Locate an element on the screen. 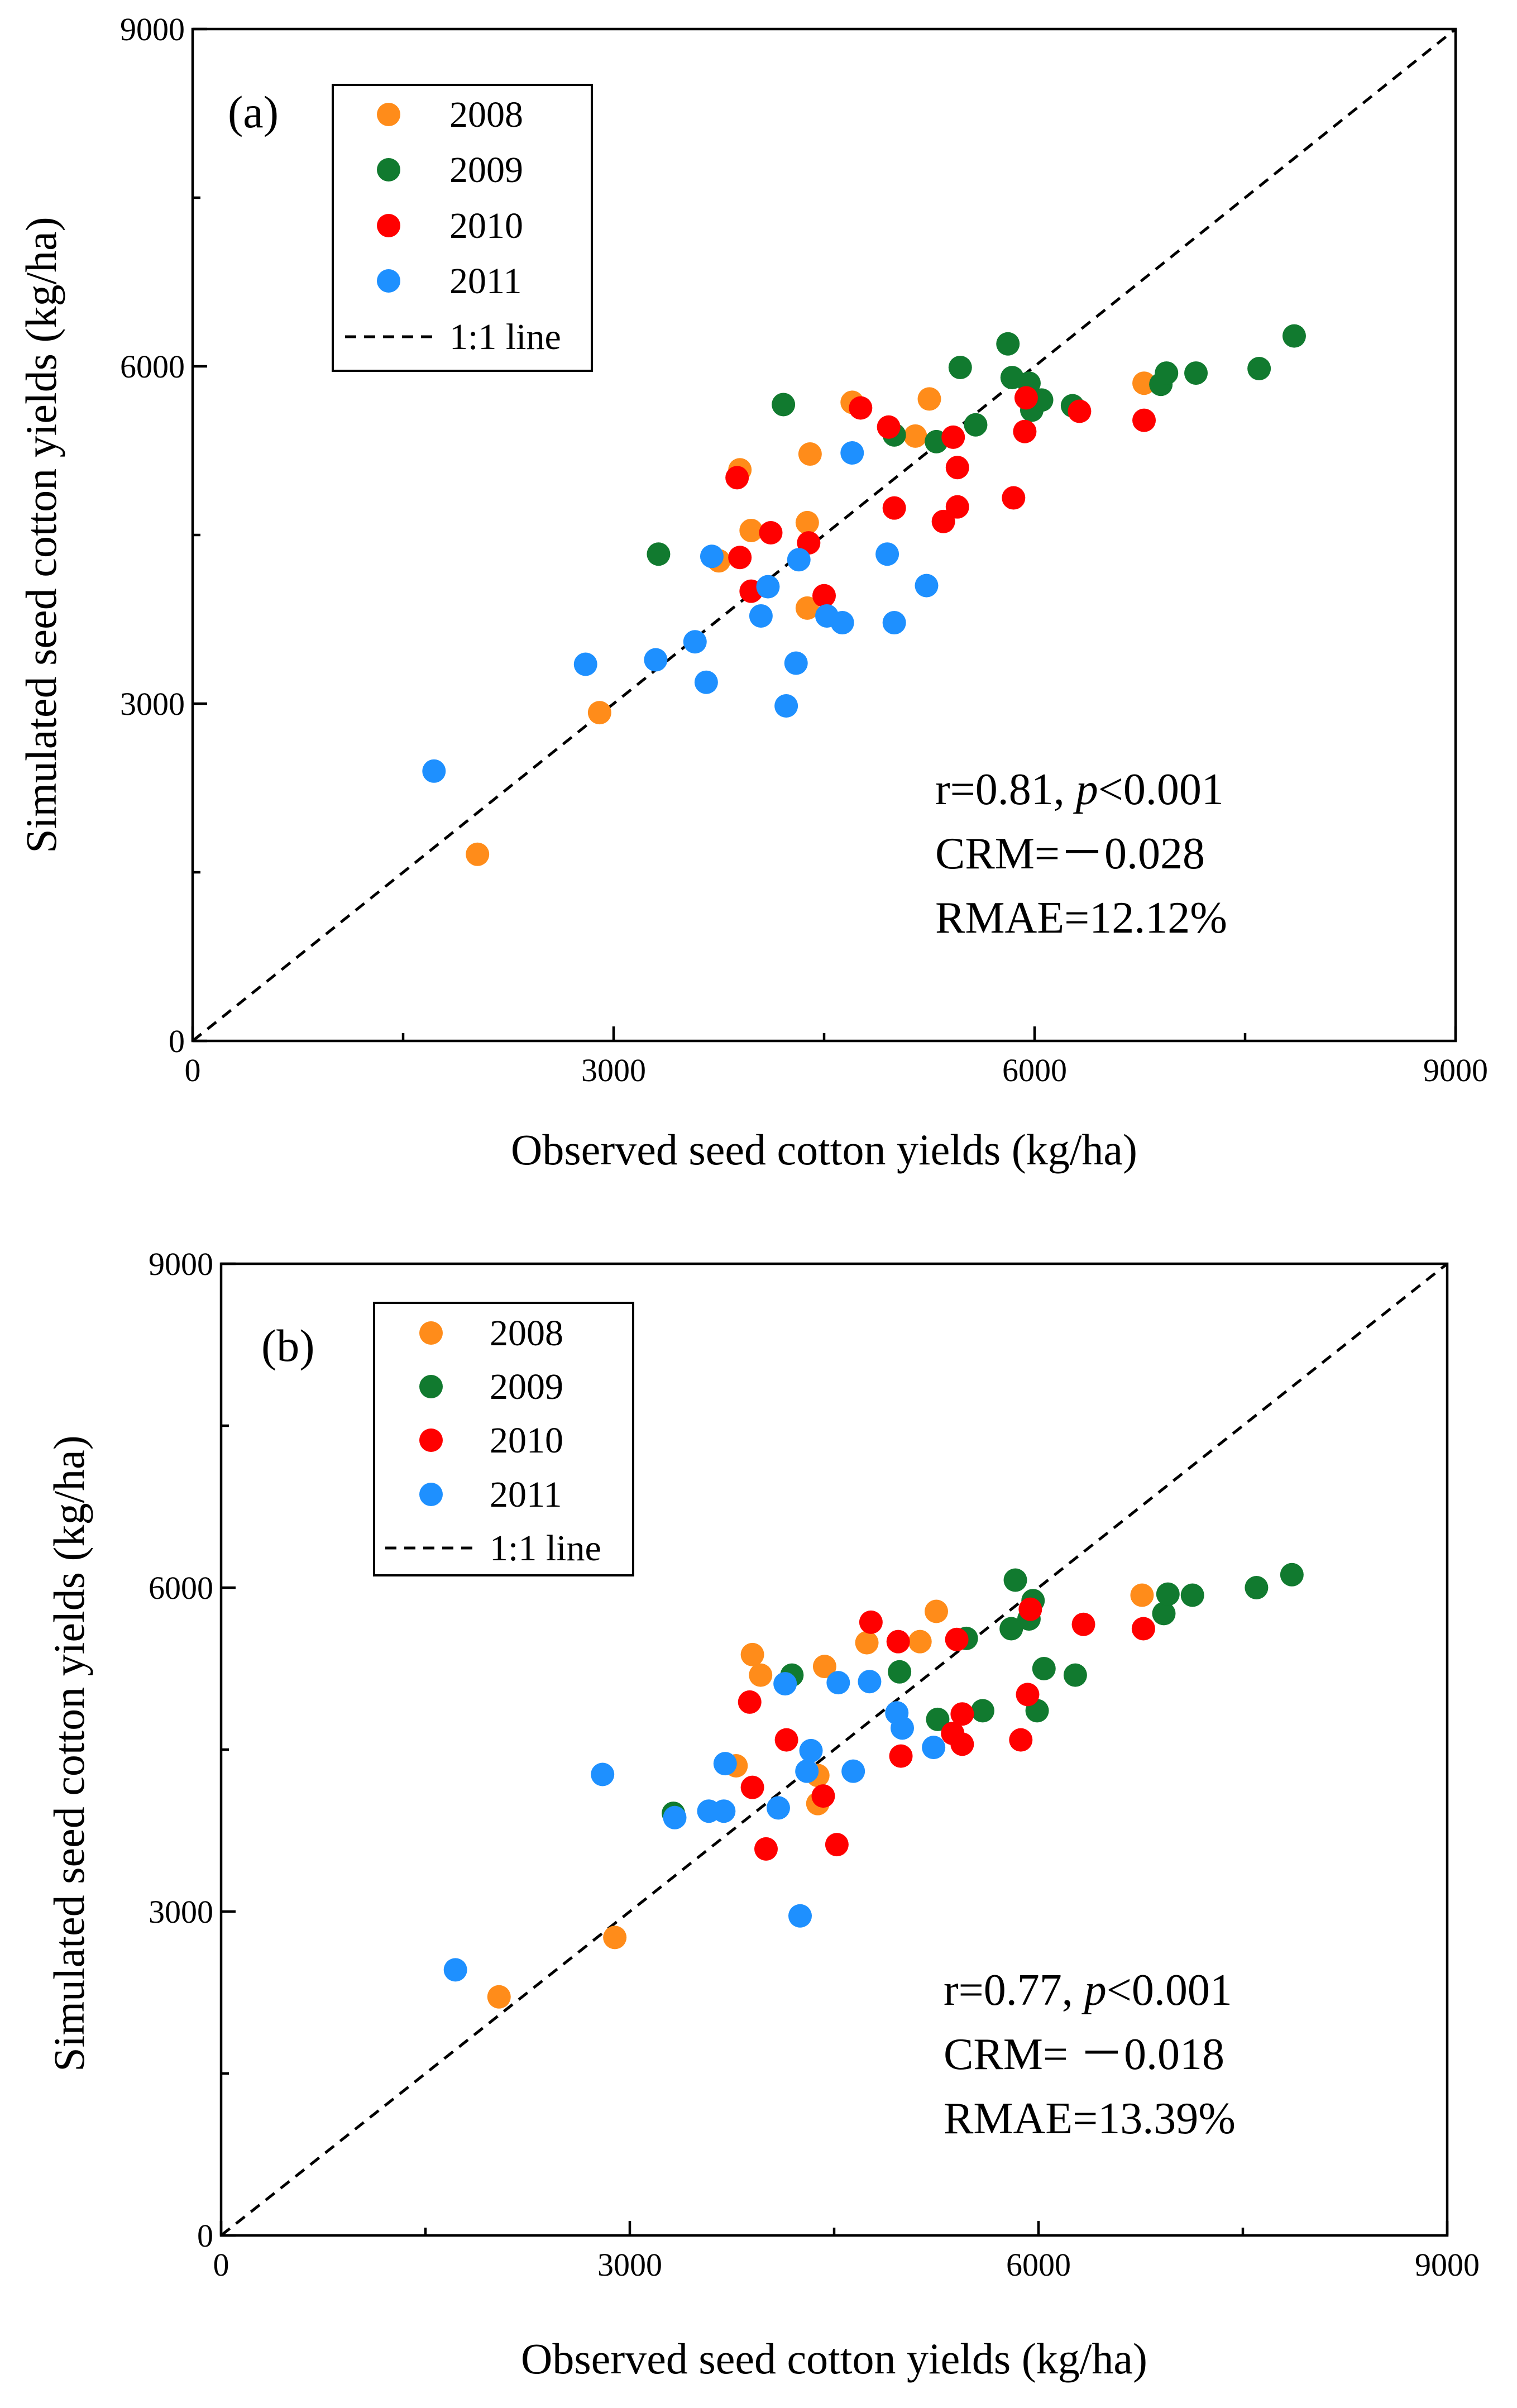 Image resolution: width=1517 pixels, height=2408 pixels. y-tick-label: 0 is located at coordinates (177, 1041).